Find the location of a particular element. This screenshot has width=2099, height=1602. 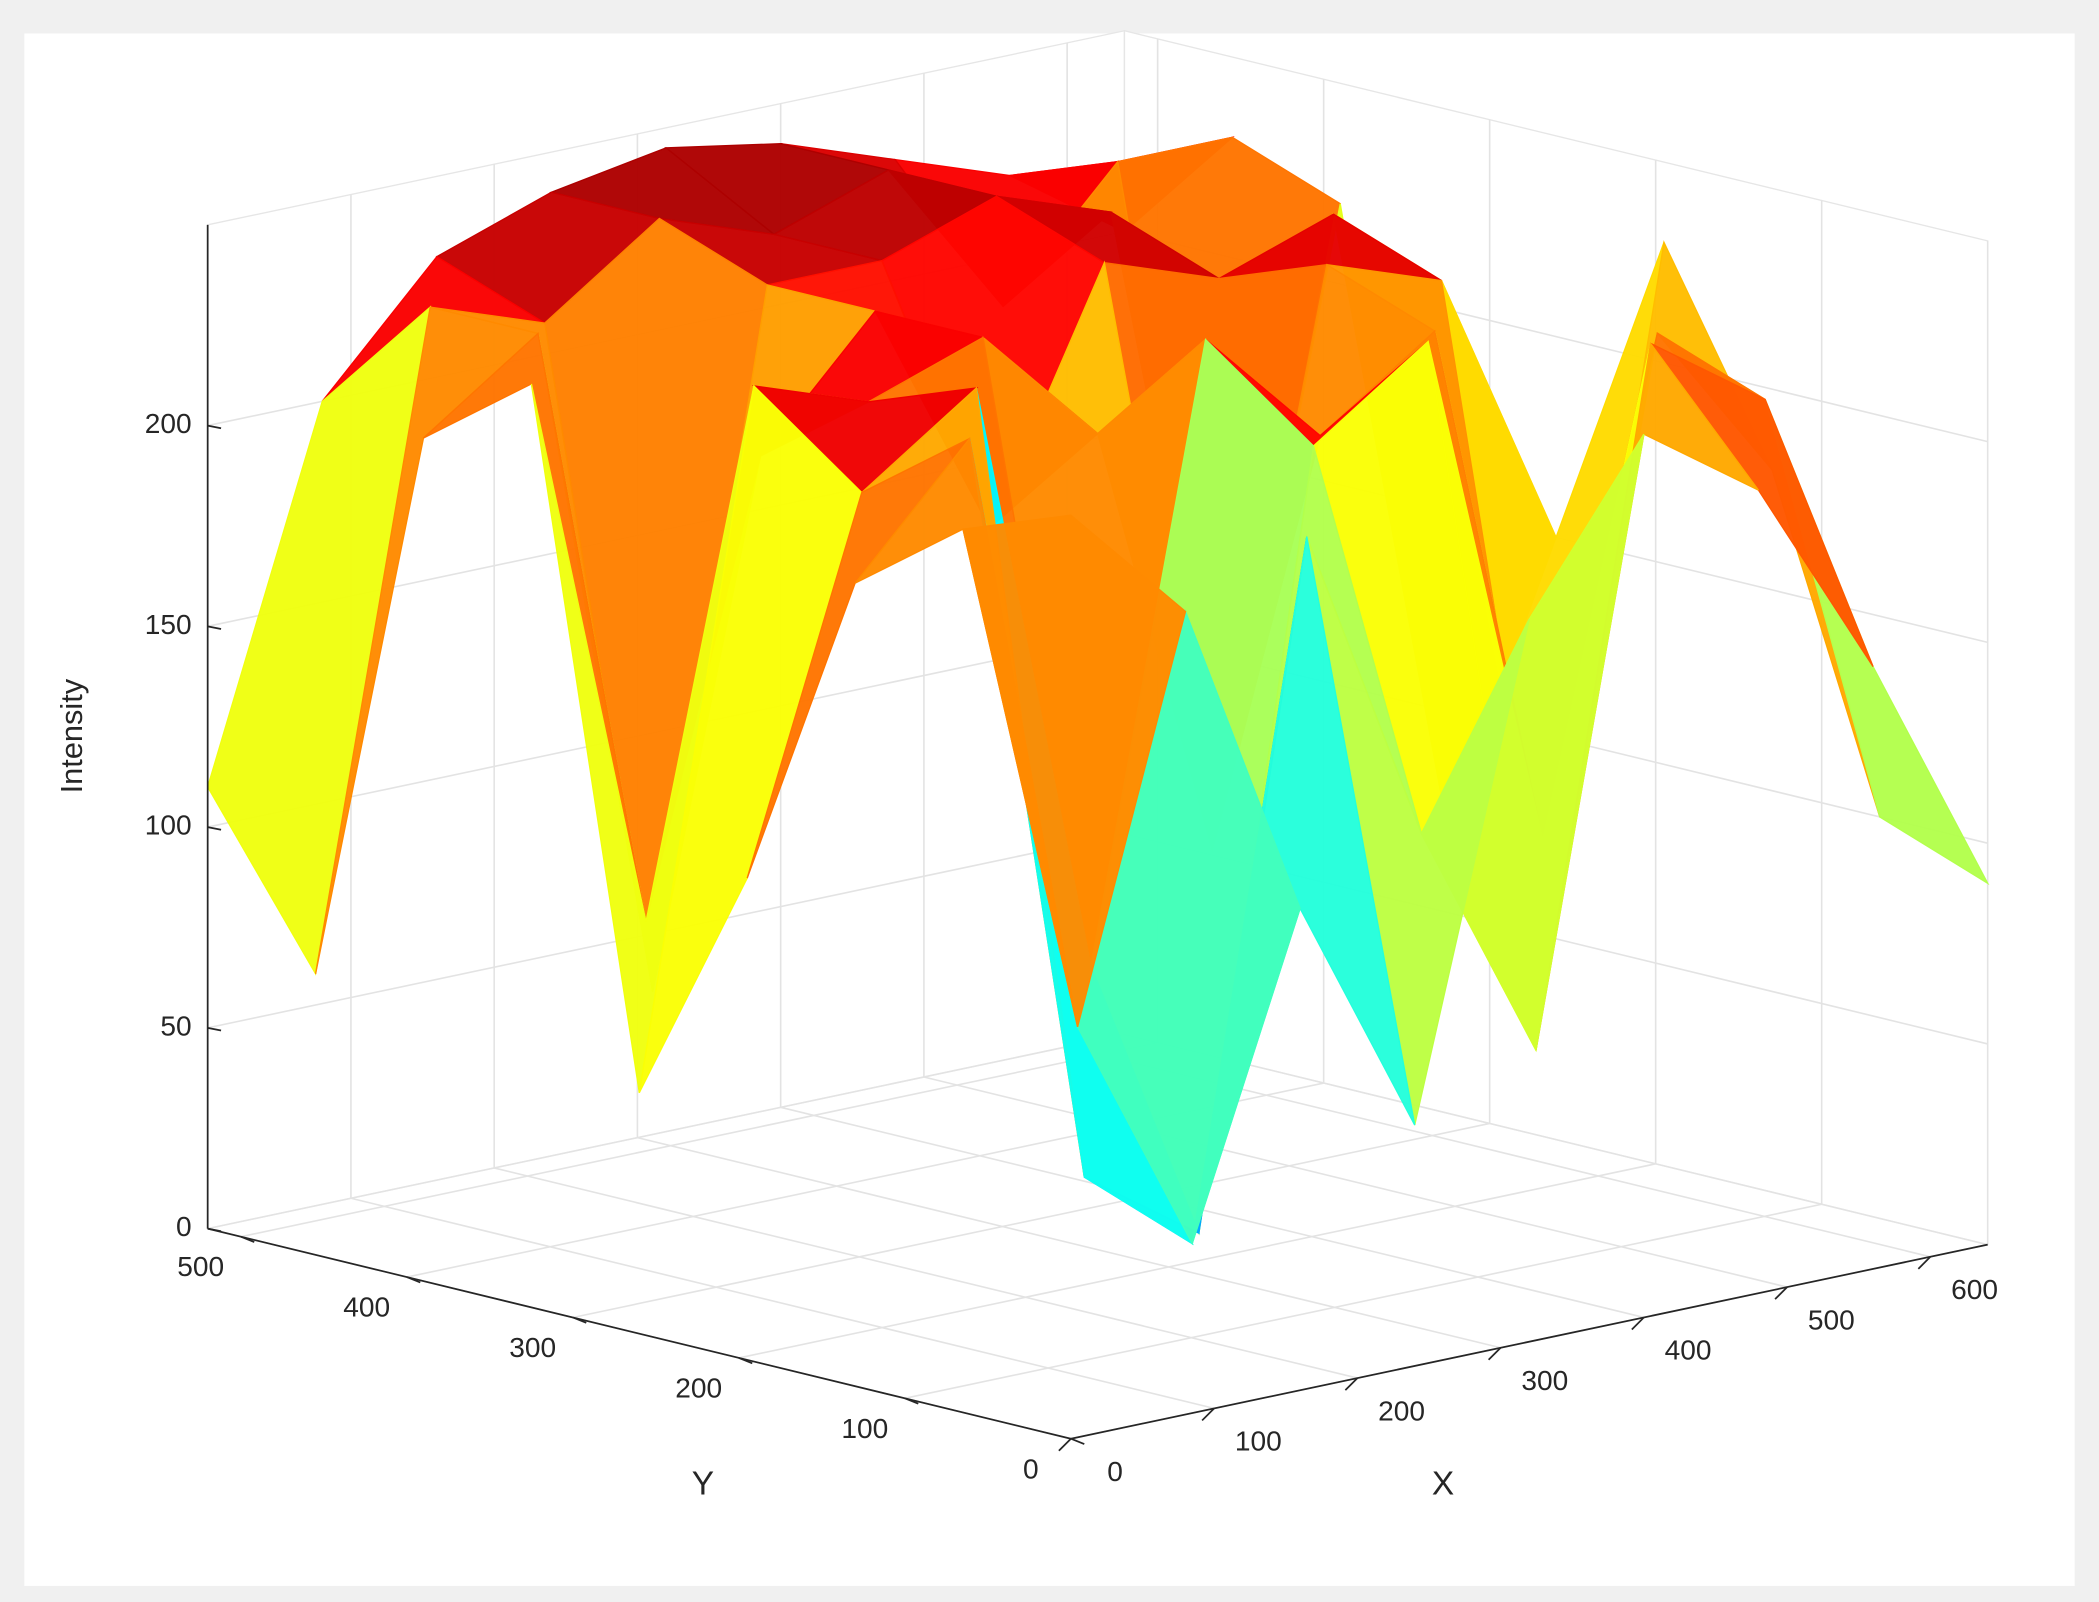

y-tick-label: 200 is located at coordinates (698, 1387).